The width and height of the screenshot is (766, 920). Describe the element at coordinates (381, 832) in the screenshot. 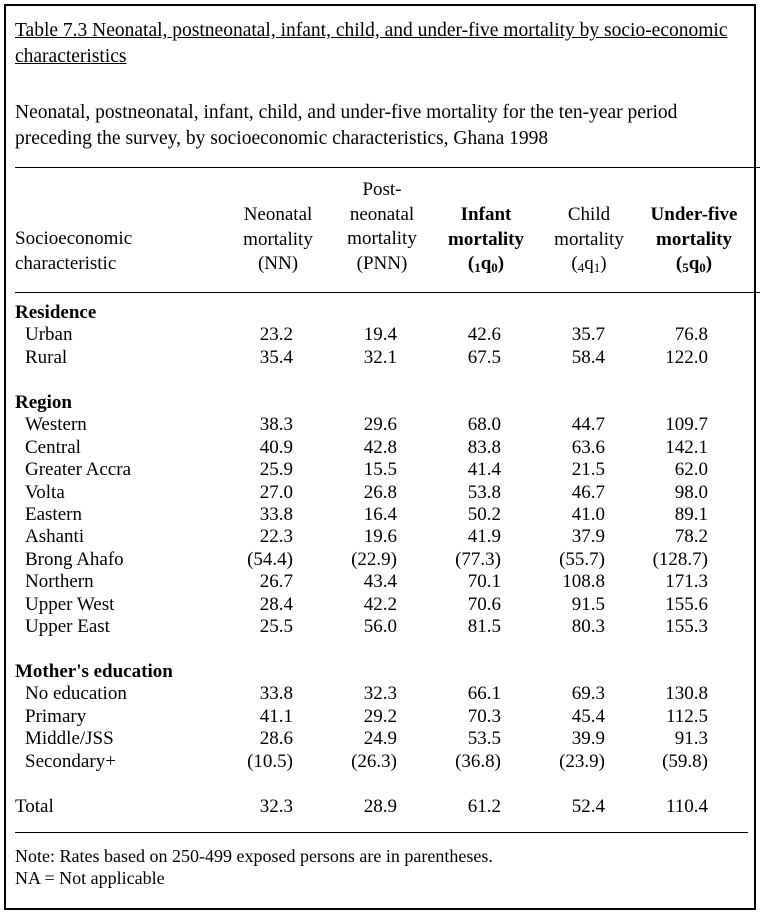

I see `bottom-rule` at that location.